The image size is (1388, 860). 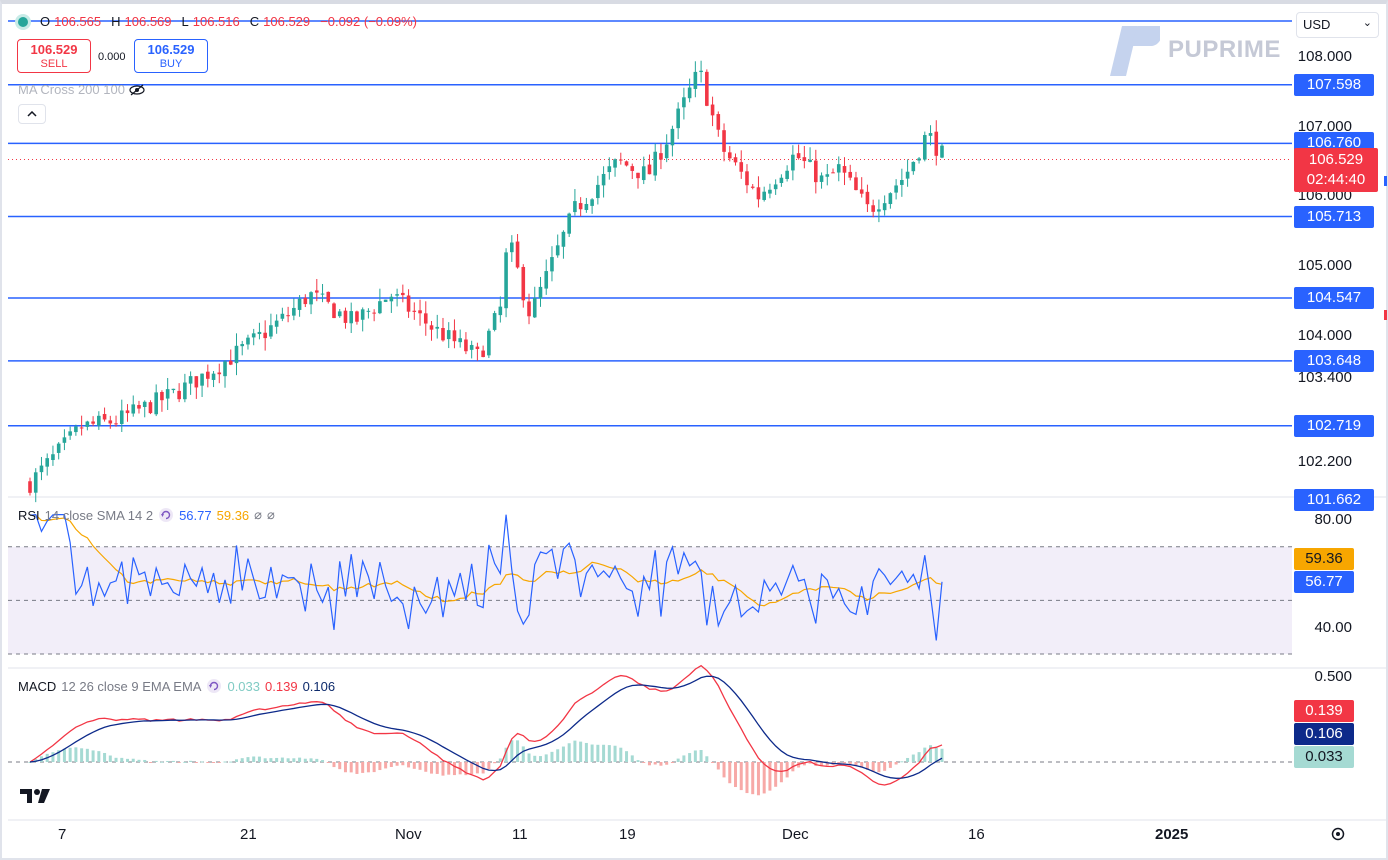 I want to click on ohlc-high: 106.569, so click(x=148, y=21).